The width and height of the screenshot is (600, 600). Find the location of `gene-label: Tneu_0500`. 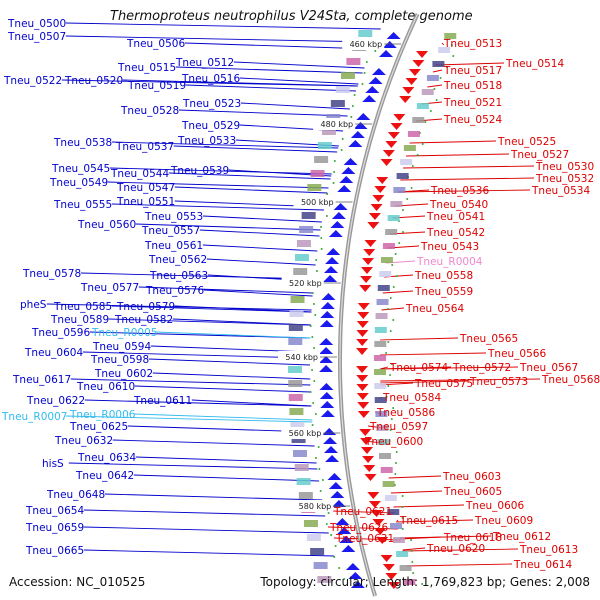

gene-label: Tneu_0500 is located at coordinates (36, 24).